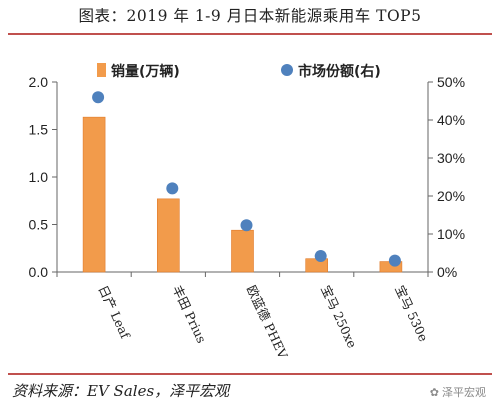  I want to click on right-tick-label: 10%, so click(451, 234).